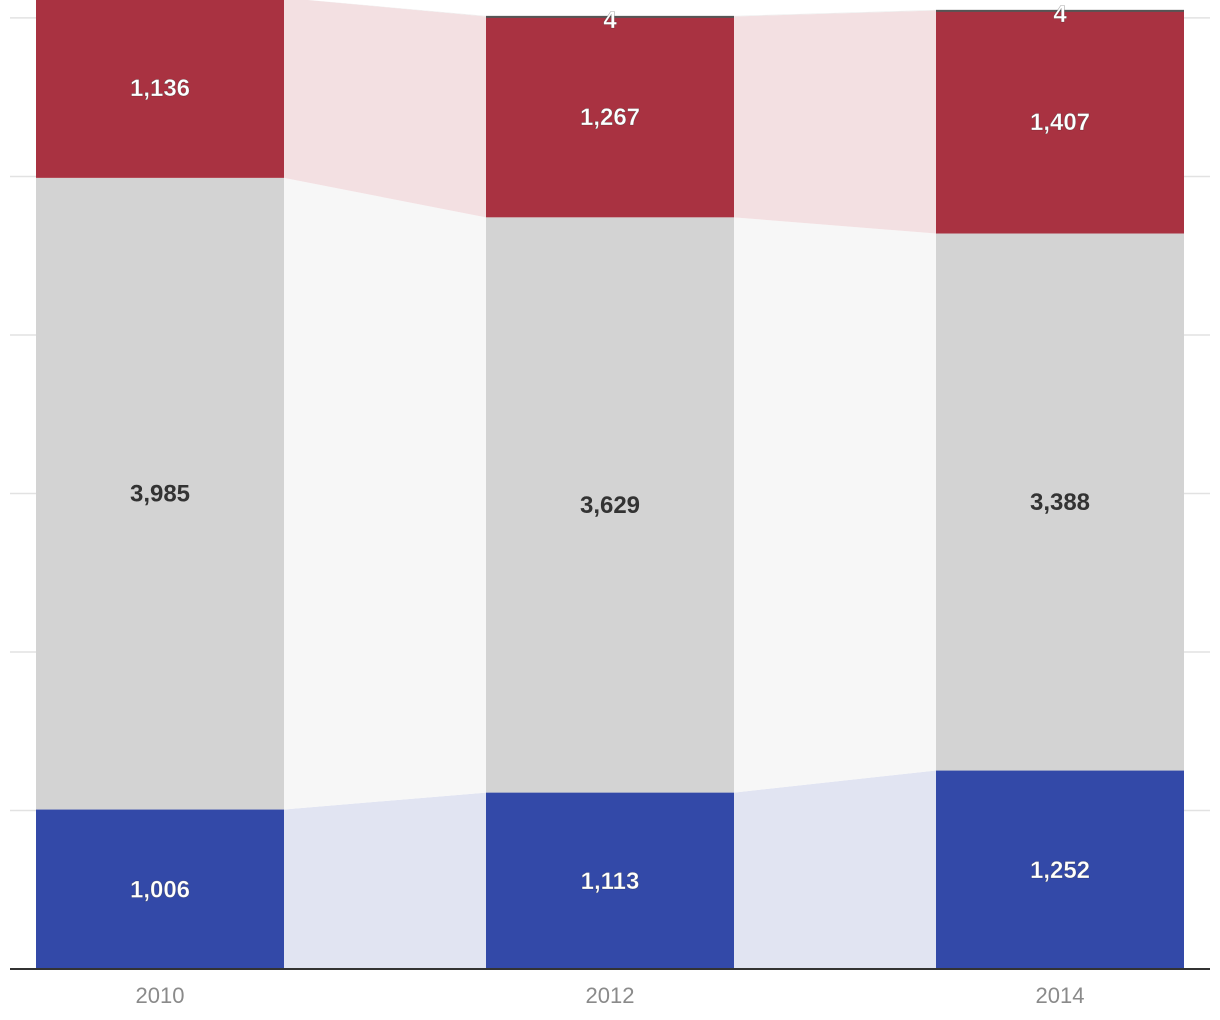  What do you see at coordinates (385, 493) in the screenshot?
I see `band-series1-2010-2012` at bounding box center [385, 493].